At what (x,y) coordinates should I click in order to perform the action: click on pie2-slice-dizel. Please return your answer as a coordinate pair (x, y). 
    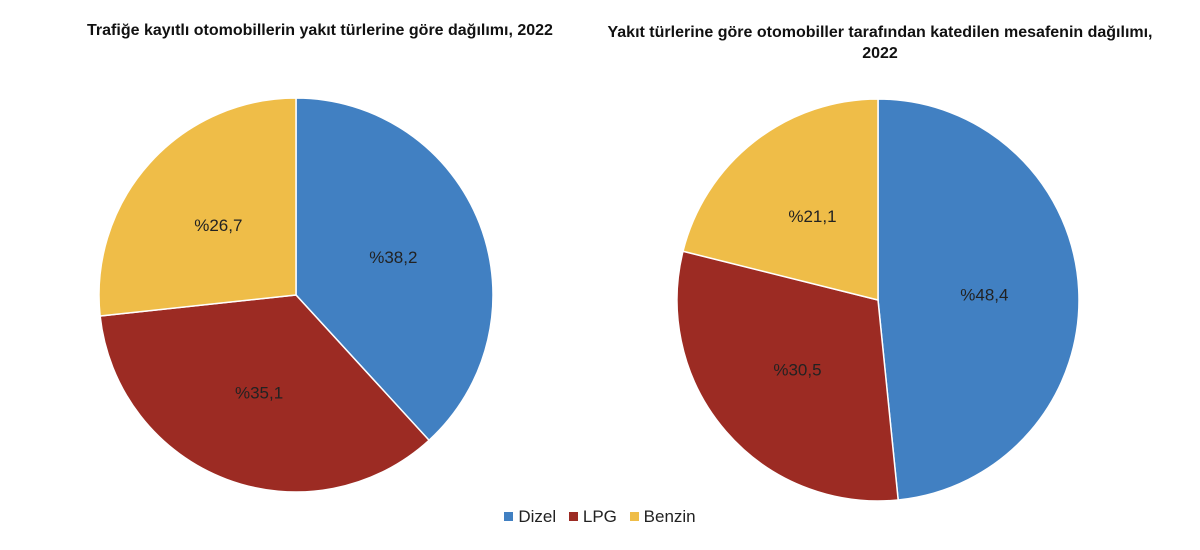
    Looking at the image, I should click on (978, 299).